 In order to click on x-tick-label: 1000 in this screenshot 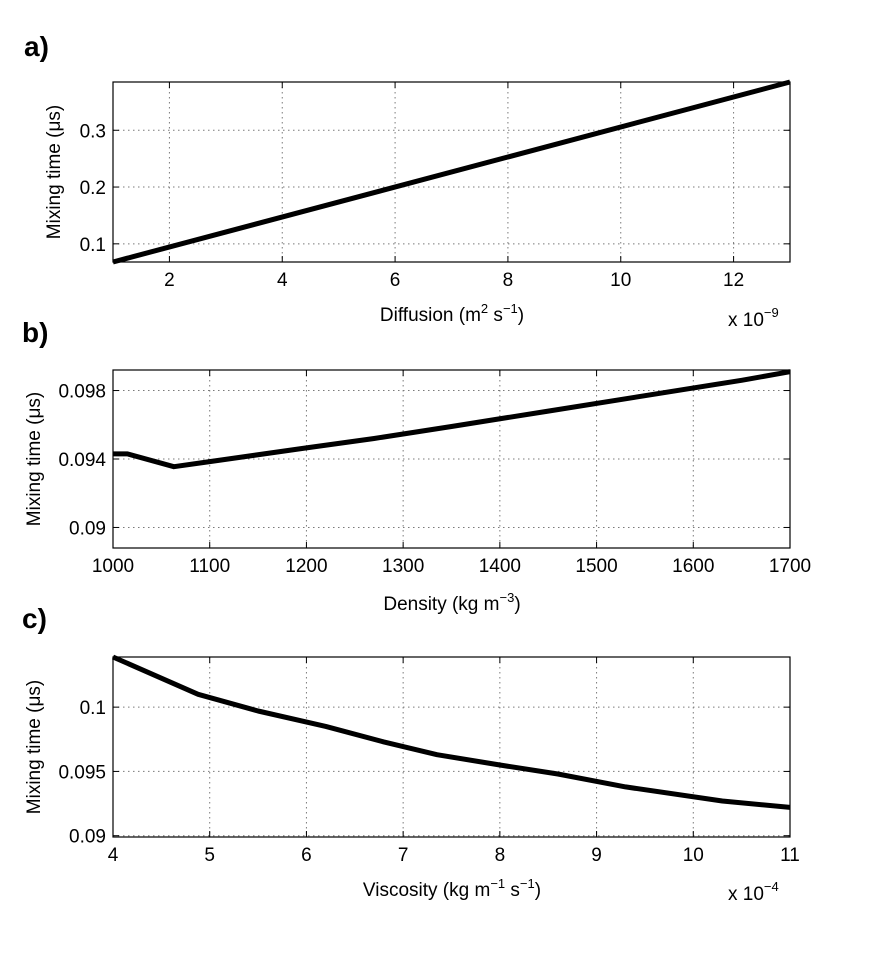, I will do `click(113, 566)`.